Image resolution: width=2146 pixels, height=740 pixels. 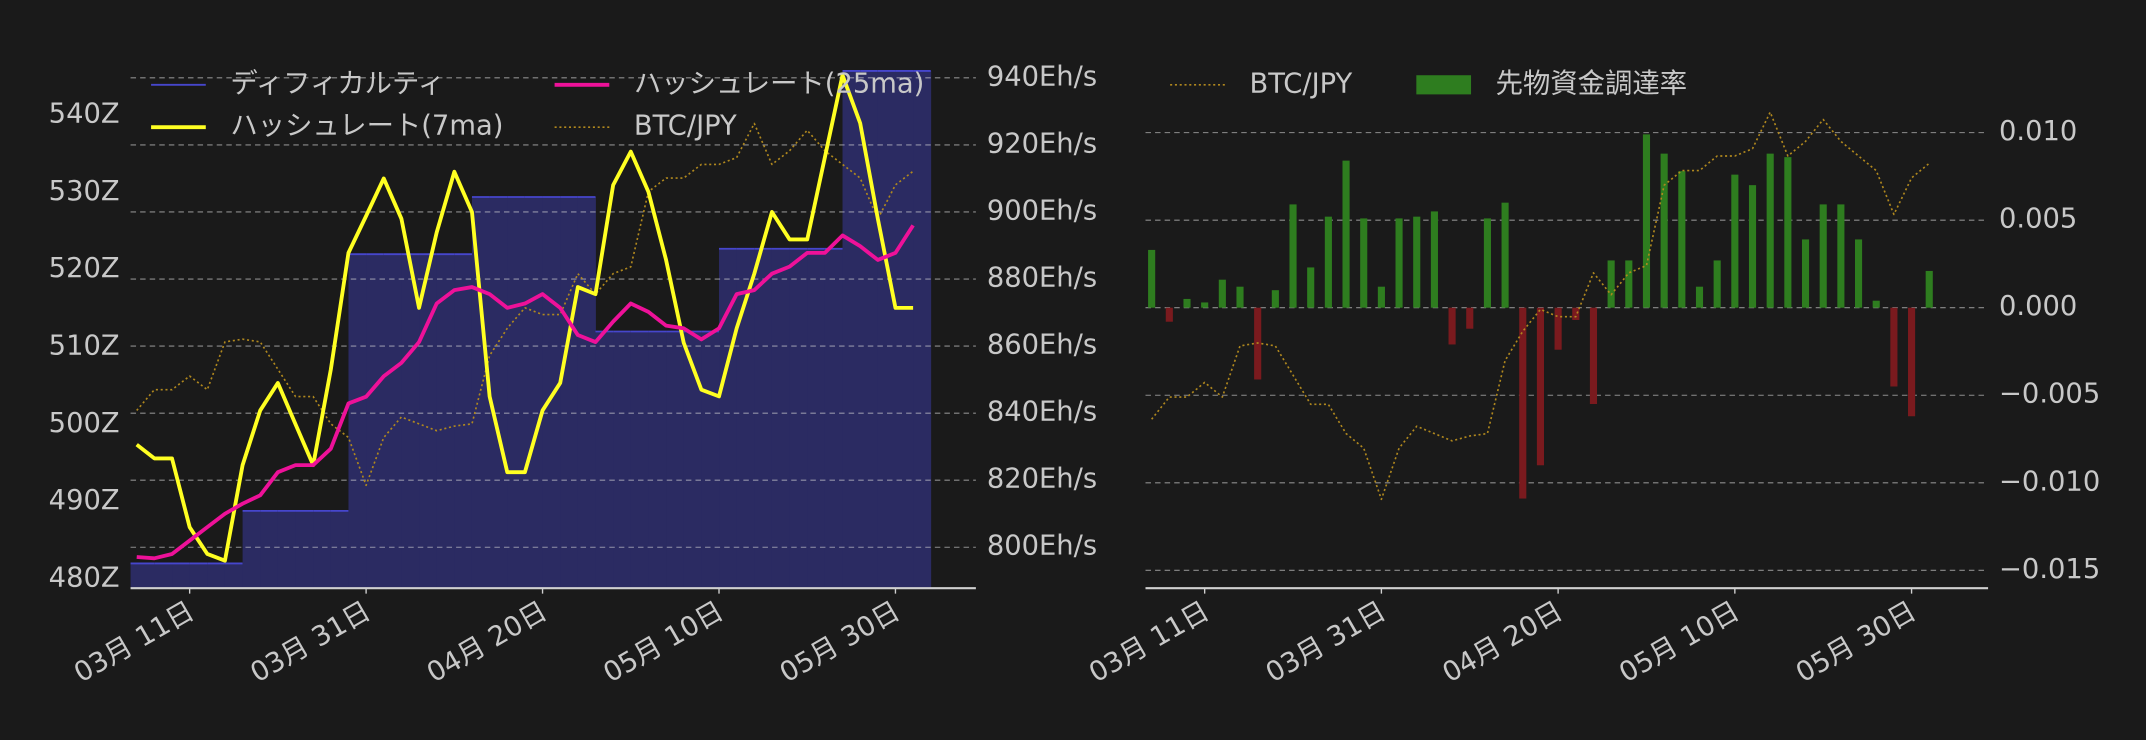 What do you see at coordinates (1042, 345) in the screenshot?
I see `y-tick-label: 860Eh/s` at bounding box center [1042, 345].